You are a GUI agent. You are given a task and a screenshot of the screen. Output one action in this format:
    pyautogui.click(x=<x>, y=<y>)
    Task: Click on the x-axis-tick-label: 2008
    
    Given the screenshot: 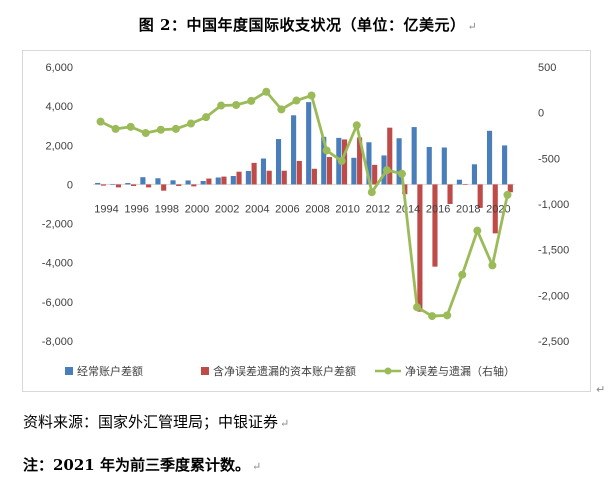 What is the action you would take?
    pyautogui.click(x=317, y=209)
    